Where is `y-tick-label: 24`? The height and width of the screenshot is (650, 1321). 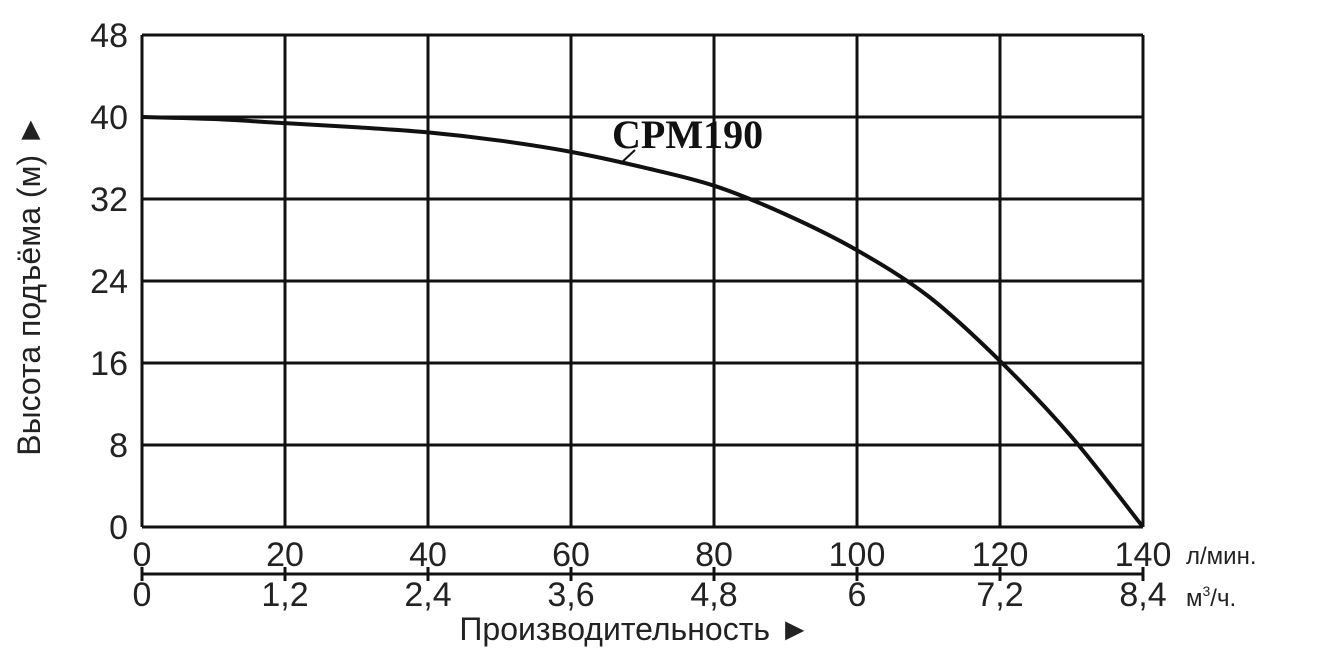
y-tick-label: 24 is located at coordinates (109, 282).